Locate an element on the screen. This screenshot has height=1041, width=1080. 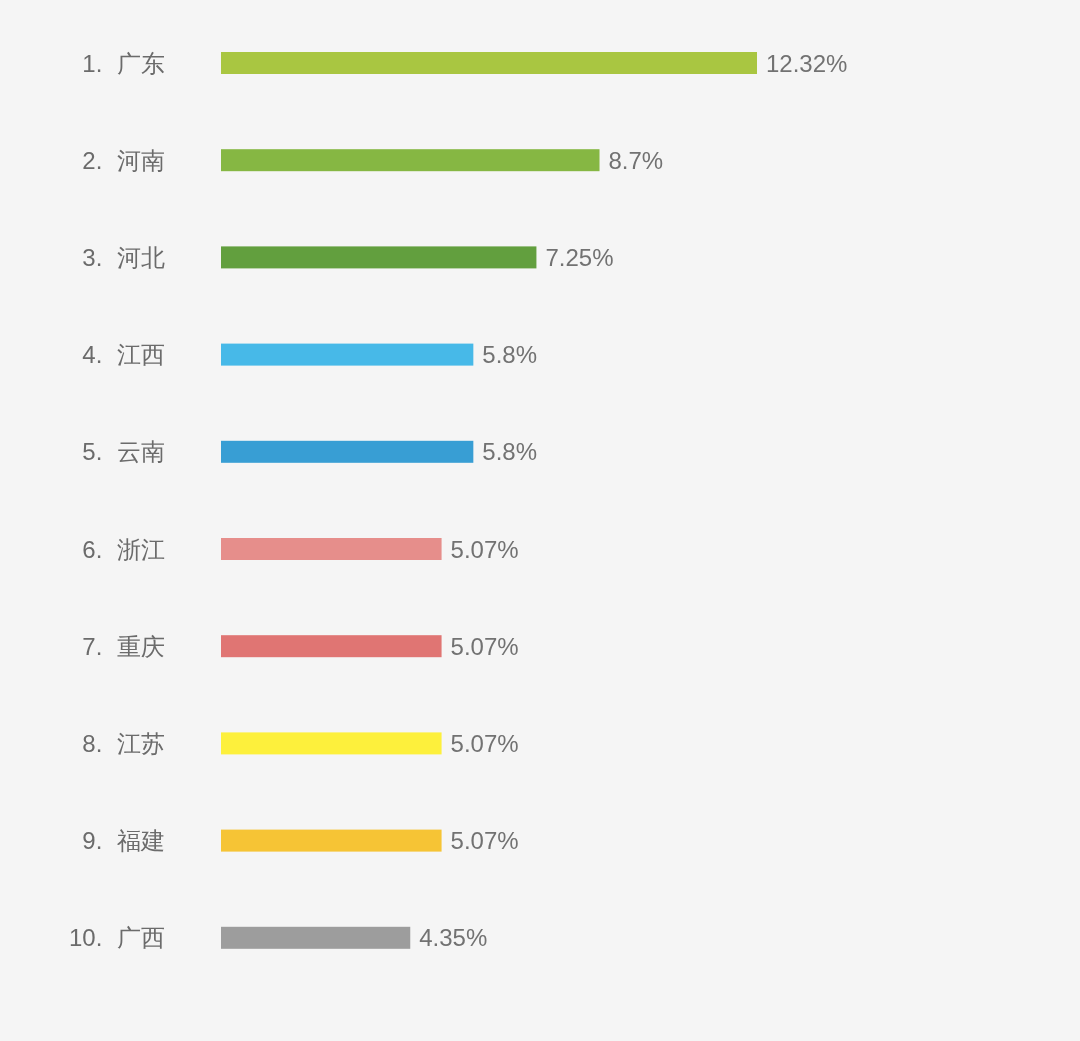
y-tick-label: 9. 福建 is located at coordinates (123, 841).